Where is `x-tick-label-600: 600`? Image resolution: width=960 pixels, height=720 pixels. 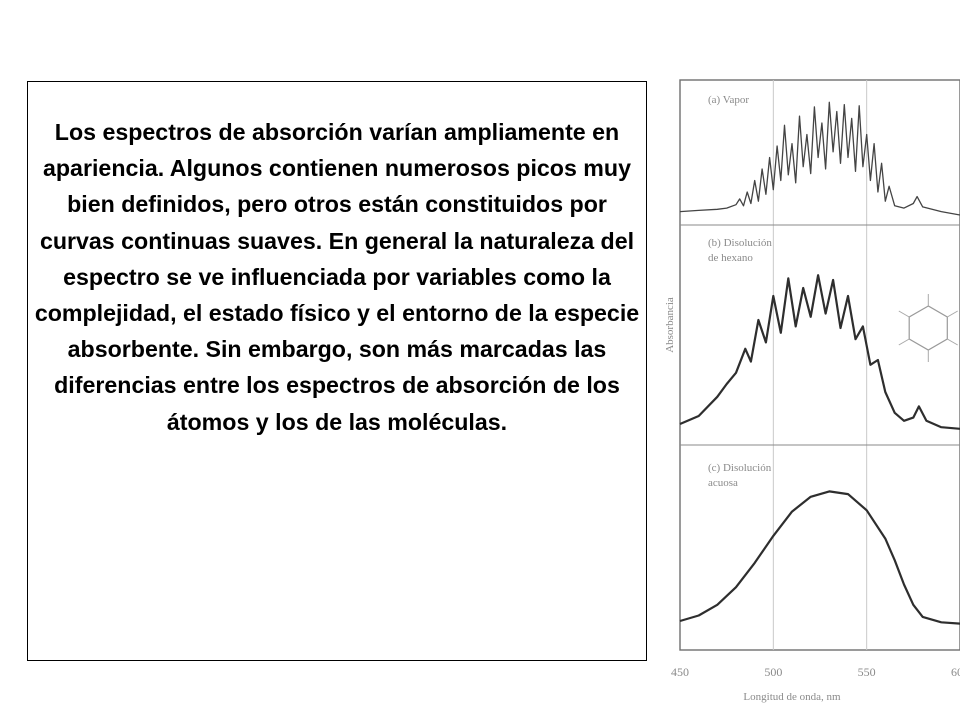 x-tick-label-600: 600 is located at coordinates (955, 672).